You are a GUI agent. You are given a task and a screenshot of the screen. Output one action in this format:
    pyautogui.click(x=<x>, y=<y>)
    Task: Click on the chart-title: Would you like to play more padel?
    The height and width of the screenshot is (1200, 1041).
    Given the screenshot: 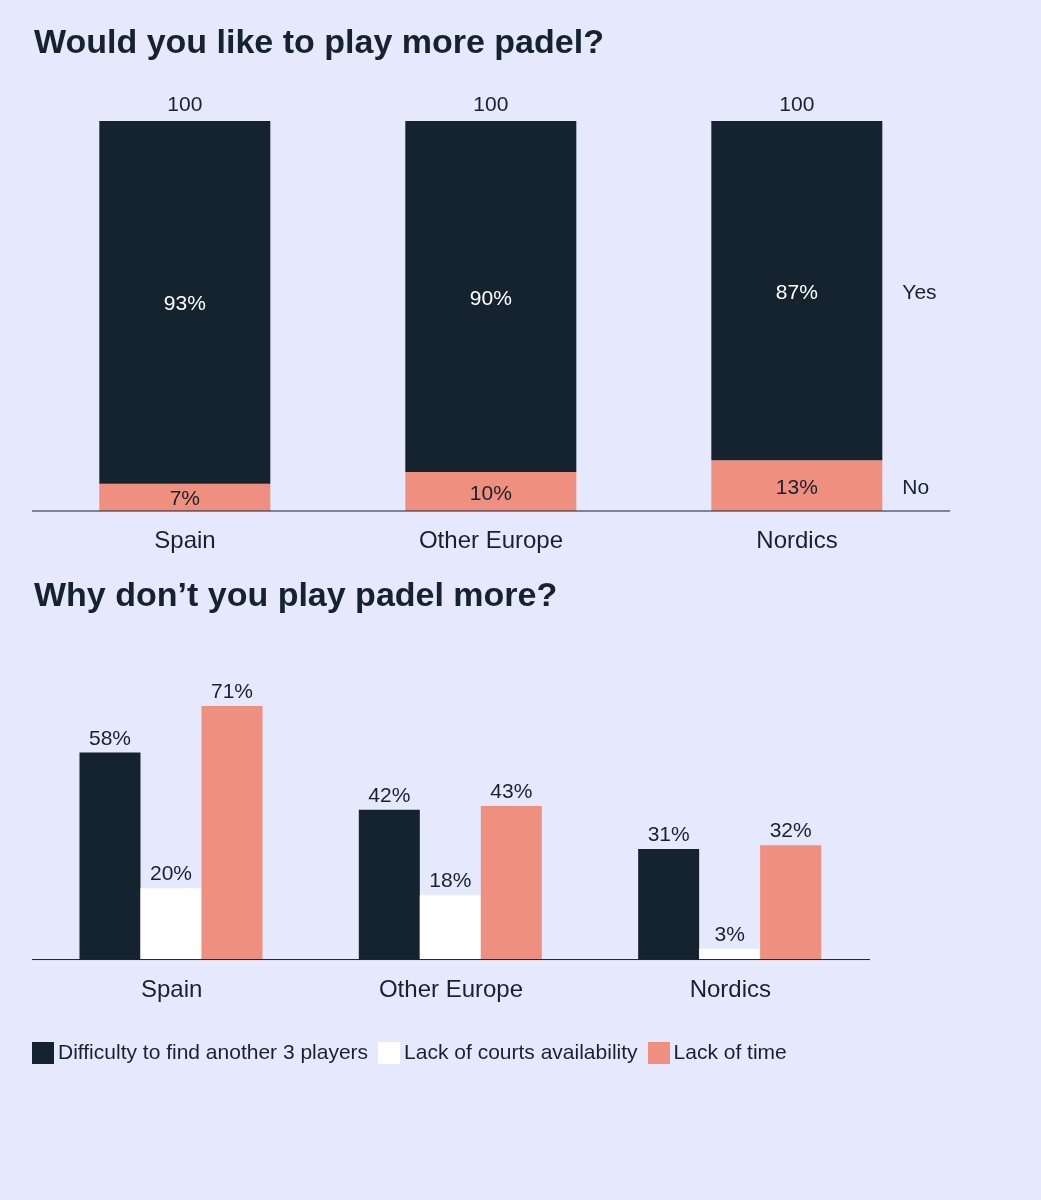 What is the action you would take?
    pyautogui.click(x=319, y=41)
    